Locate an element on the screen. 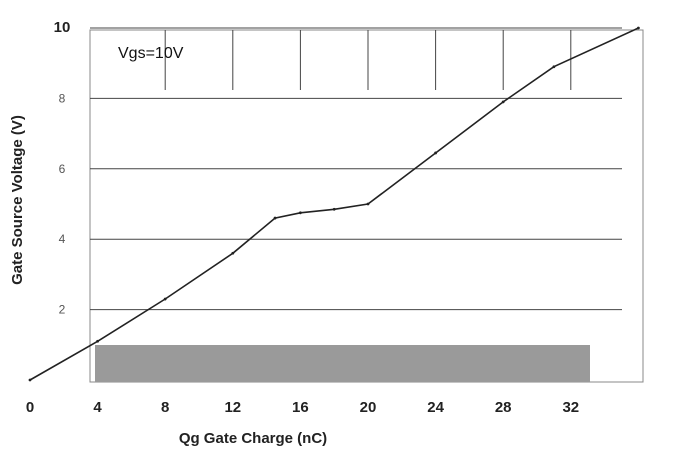  vgs-annotation: Vgs=10V is located at coordinates (151, 53).